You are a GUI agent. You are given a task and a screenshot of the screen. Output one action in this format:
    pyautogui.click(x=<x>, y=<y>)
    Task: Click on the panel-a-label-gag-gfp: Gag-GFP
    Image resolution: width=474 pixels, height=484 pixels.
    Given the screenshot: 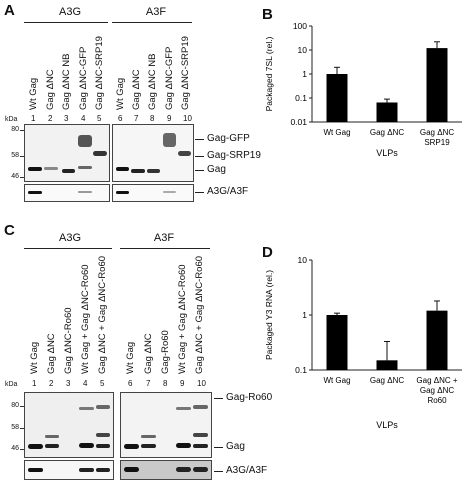 What is the action you would take?
    pyautogui.click(x=228, y=138)
    